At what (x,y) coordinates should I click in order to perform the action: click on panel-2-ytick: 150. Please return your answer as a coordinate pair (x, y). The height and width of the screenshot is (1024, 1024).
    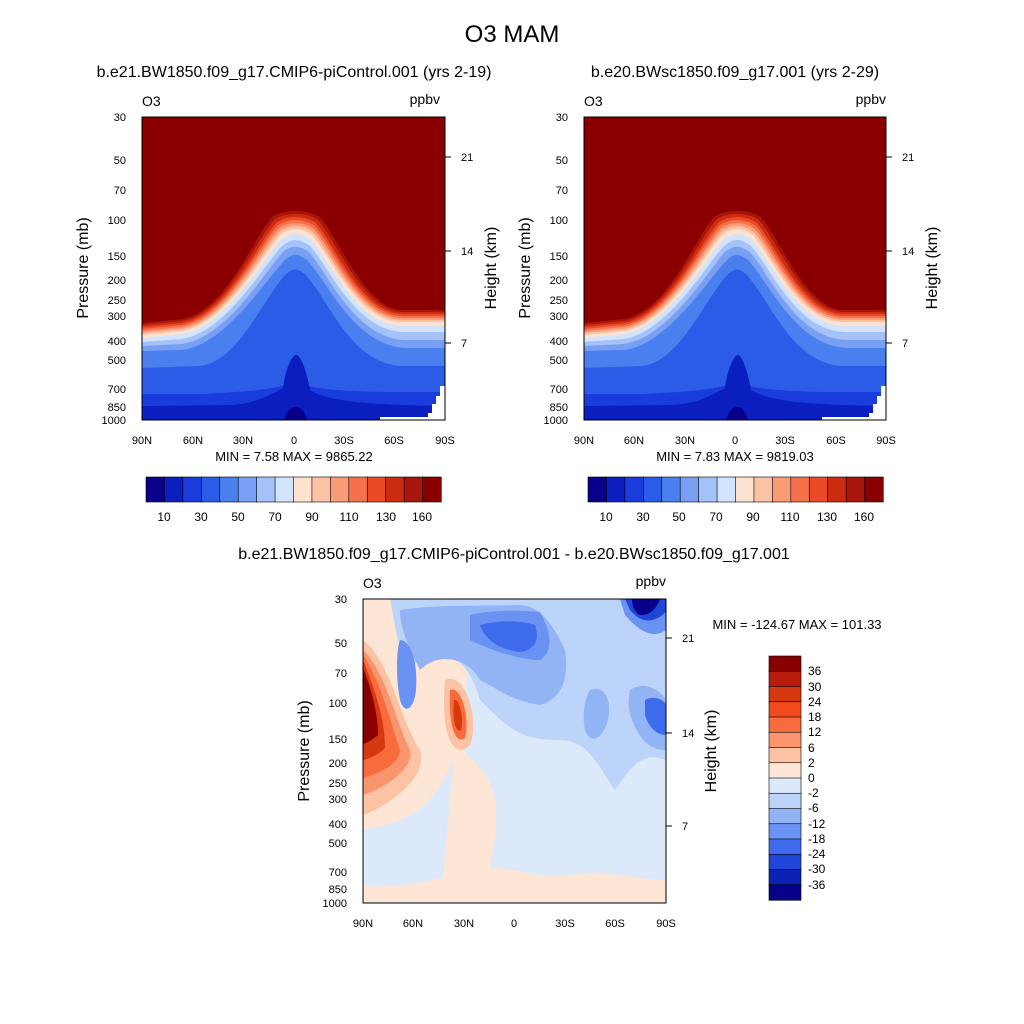
    Looking at the image, I should click on (559, 257).